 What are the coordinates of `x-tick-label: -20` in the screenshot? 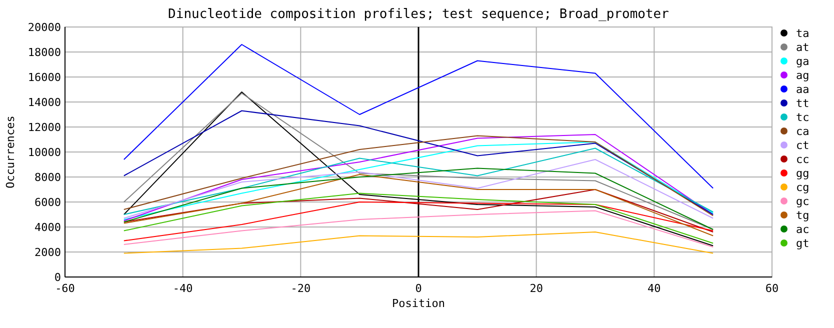 It's located at (300, 288).